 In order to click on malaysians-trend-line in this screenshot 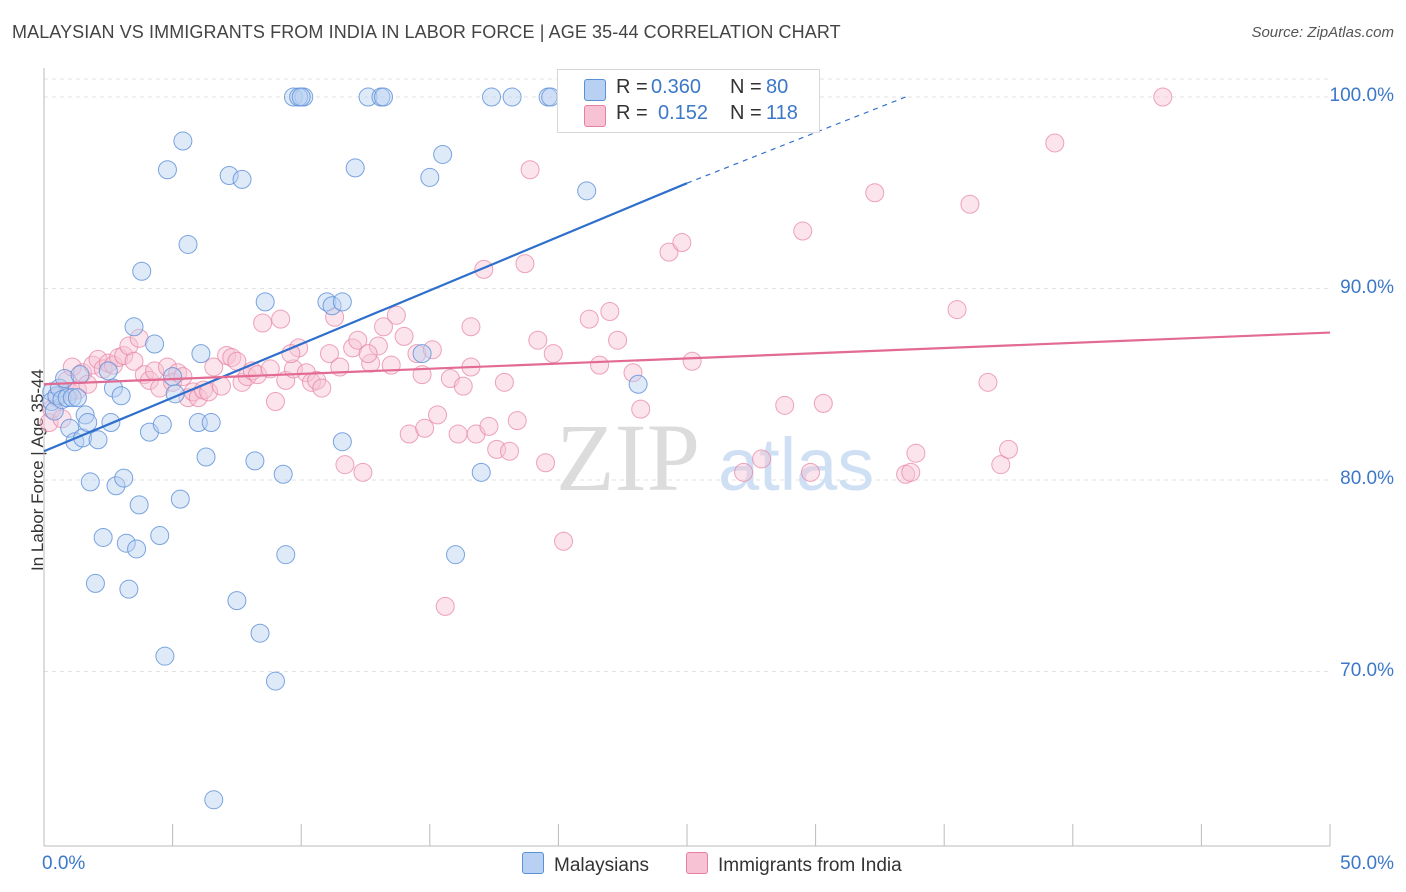, I will do `click(365, 317)`.